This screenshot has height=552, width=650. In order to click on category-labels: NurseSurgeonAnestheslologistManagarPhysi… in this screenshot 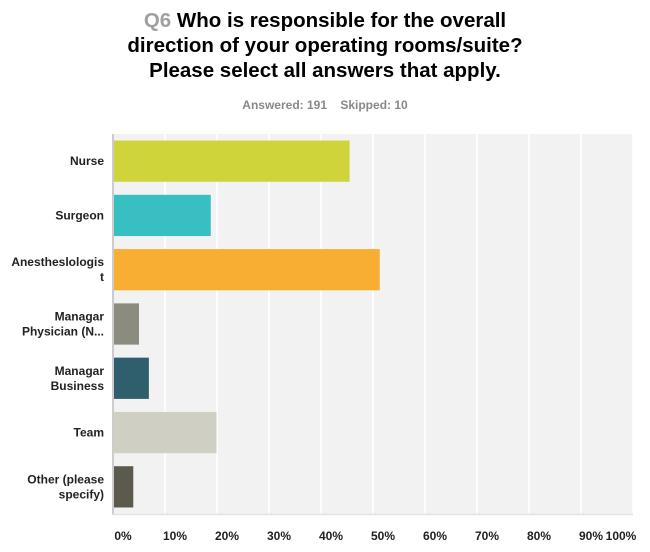, I will do `click(57, 327)`.